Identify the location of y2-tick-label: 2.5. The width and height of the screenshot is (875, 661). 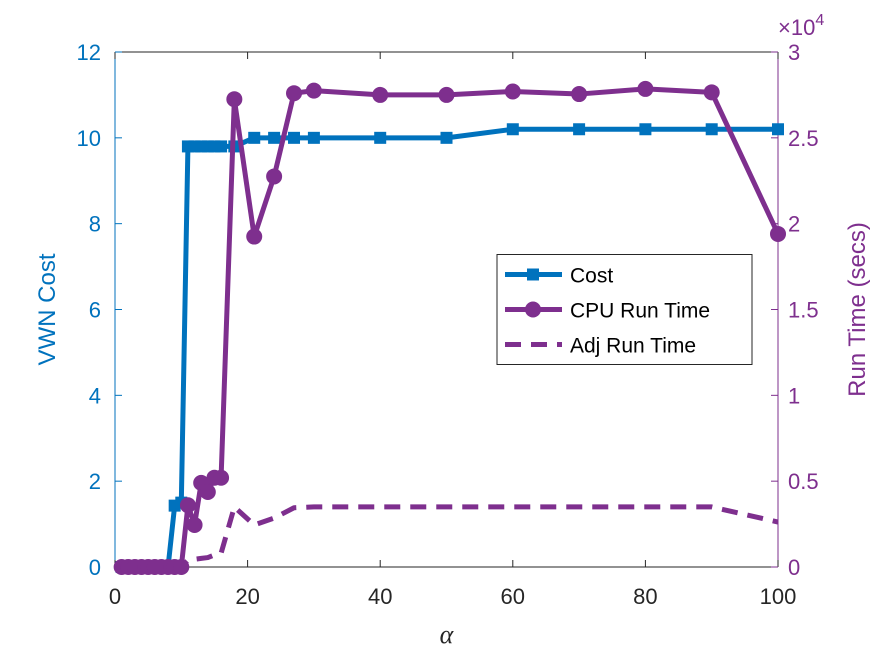
(803, 138).